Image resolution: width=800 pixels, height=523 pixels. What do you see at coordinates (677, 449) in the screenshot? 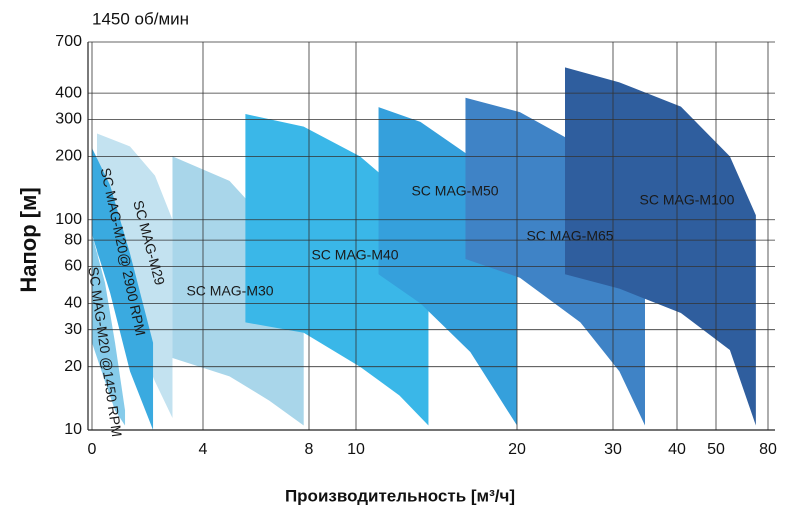
I see `x-tick-label: 40` at bounding box center [677, 449].